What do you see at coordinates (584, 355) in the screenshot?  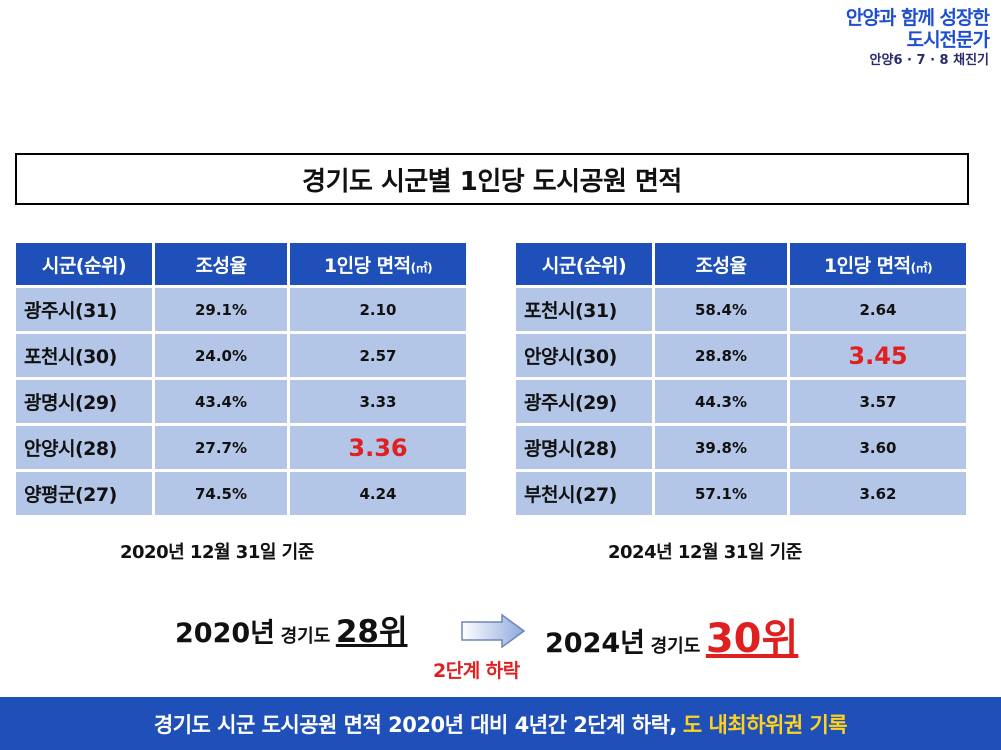 I see `region-cell: 안양시(30)` at bounding box center [584, 355].